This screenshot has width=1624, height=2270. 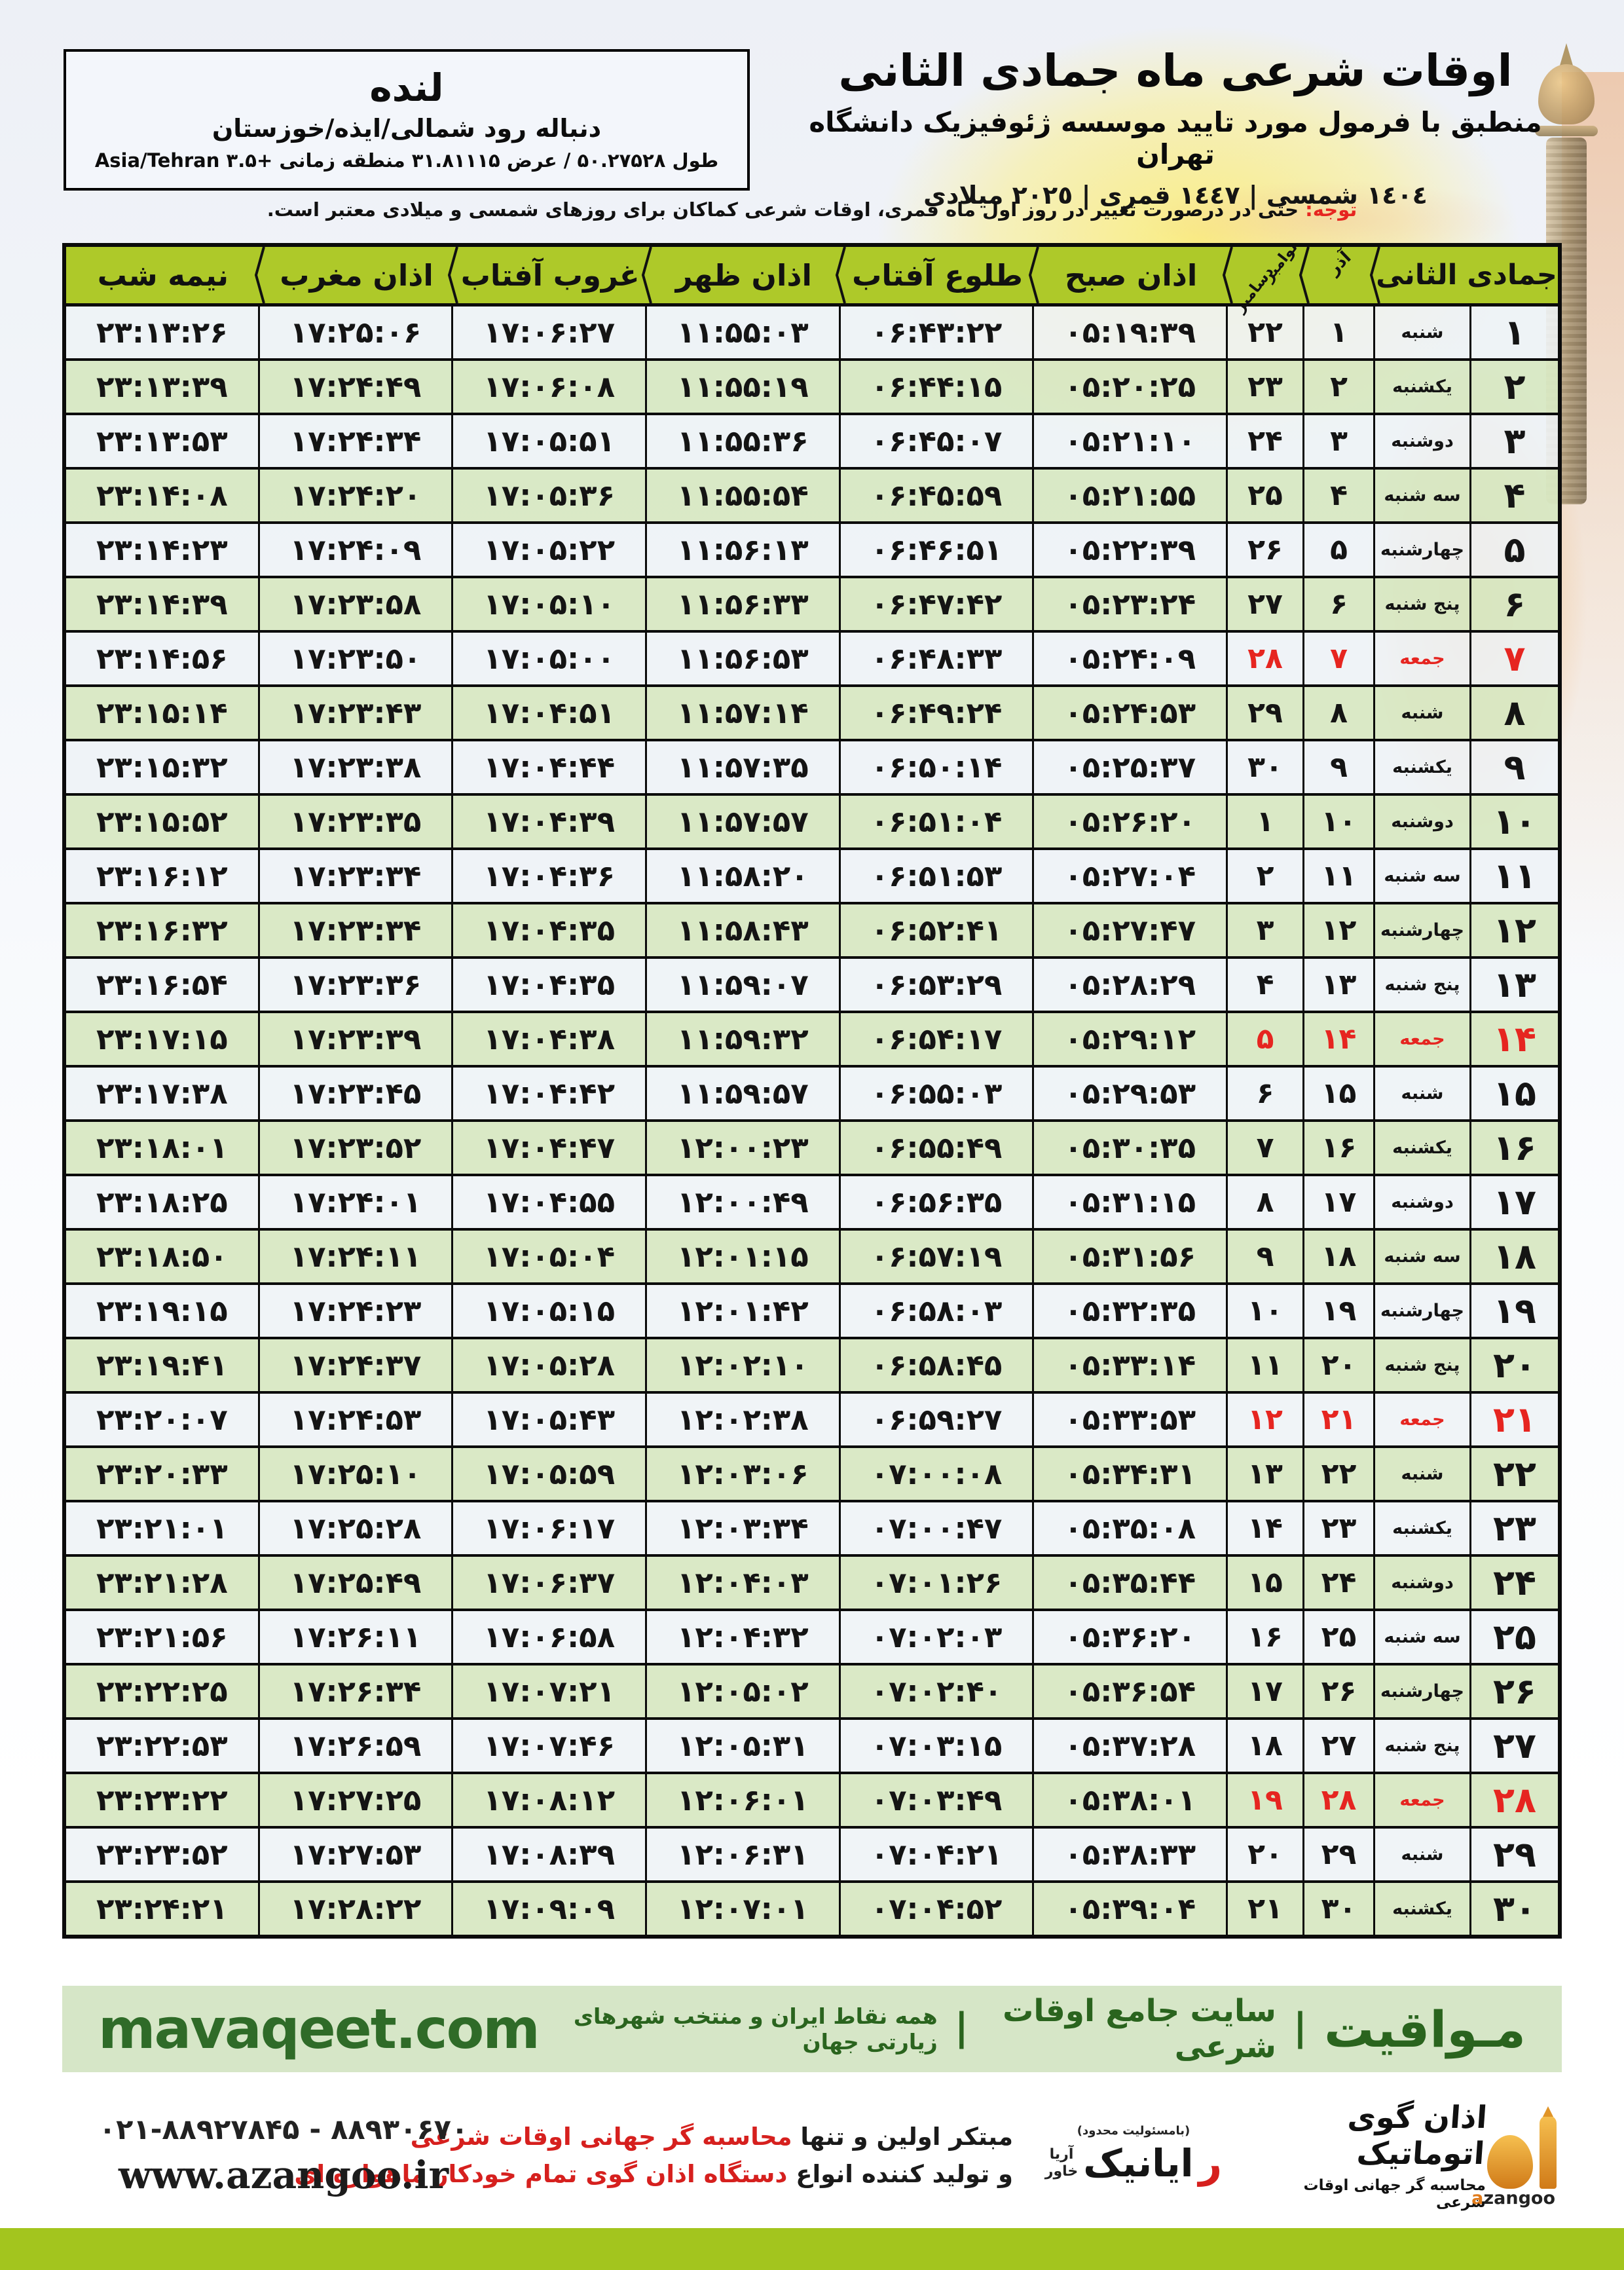 What do you see at coordinates (1339, 1365) in the screenshot?
I see `cell-azar-day: ۲۰` at bounding box center [1339, 1365].